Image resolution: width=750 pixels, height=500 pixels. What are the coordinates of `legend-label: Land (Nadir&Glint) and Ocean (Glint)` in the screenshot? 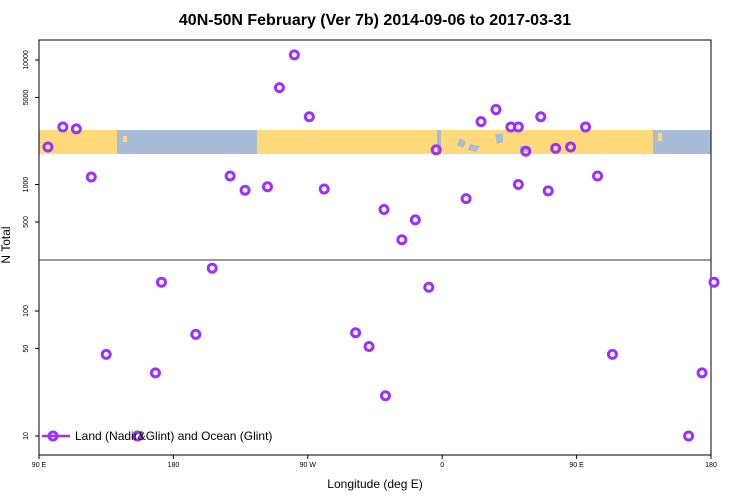 It's located at (173, 436).